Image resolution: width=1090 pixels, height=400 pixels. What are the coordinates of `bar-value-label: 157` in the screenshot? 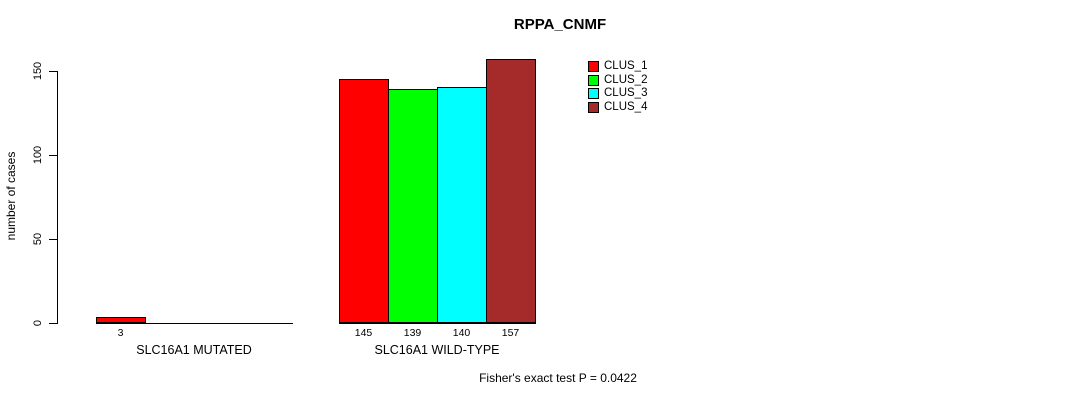 It's located at (510, 333).